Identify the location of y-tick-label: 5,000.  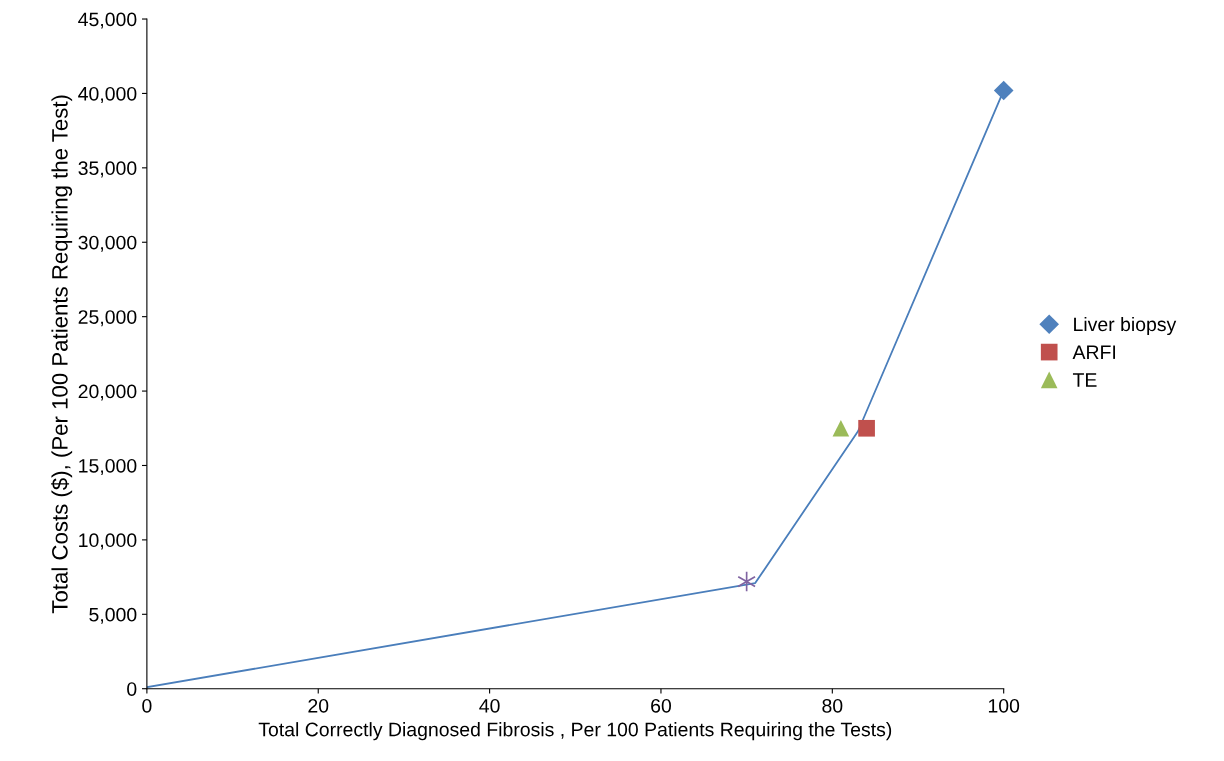
(113, 615).